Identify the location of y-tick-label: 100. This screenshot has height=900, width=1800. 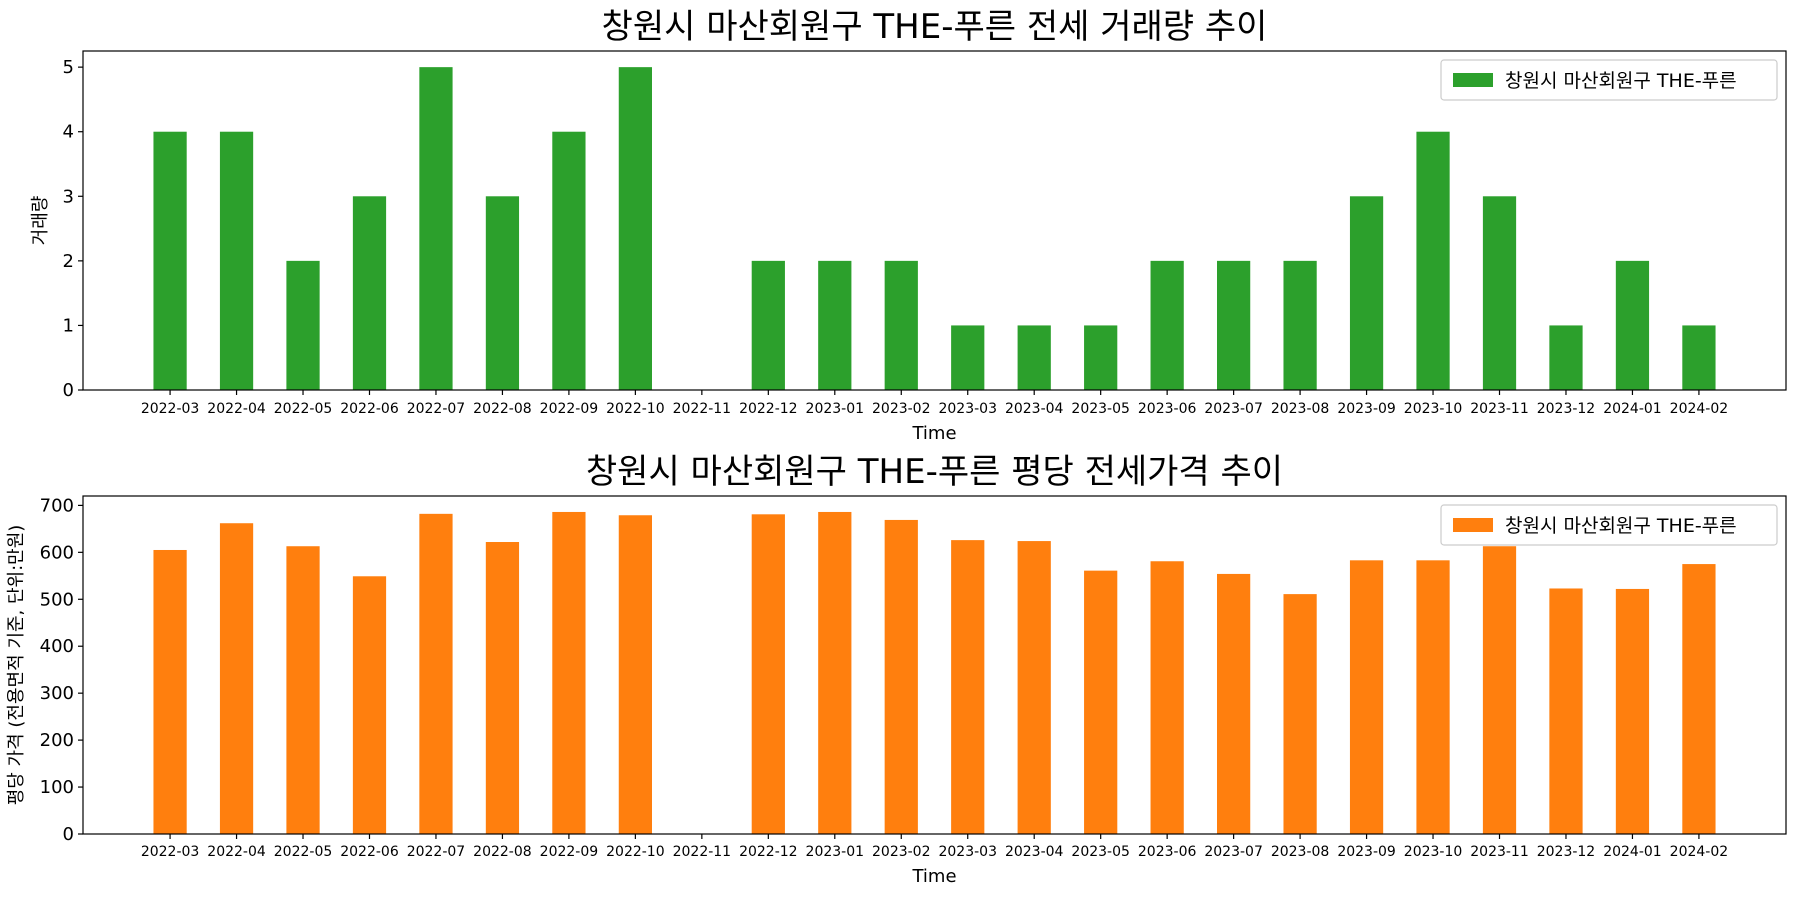
(57, 787).